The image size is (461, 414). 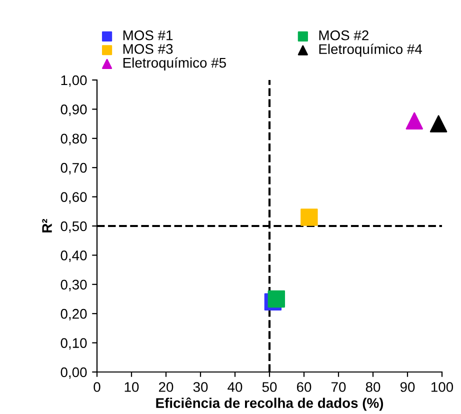 I want to click on y-tick-label: 0,80, so click(x=73, y=140).